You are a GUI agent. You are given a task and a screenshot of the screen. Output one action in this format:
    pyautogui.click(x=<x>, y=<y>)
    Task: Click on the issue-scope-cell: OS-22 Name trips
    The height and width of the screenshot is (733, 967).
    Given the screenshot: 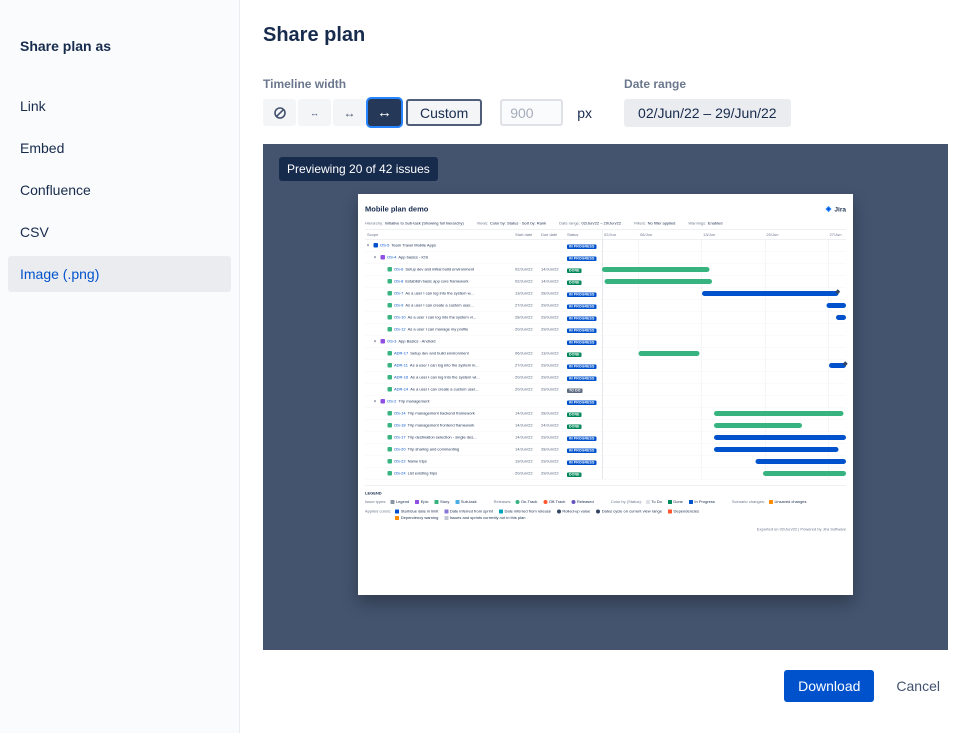 What is the action you would take?
    pyautogui.click(x=440, y=461)
    